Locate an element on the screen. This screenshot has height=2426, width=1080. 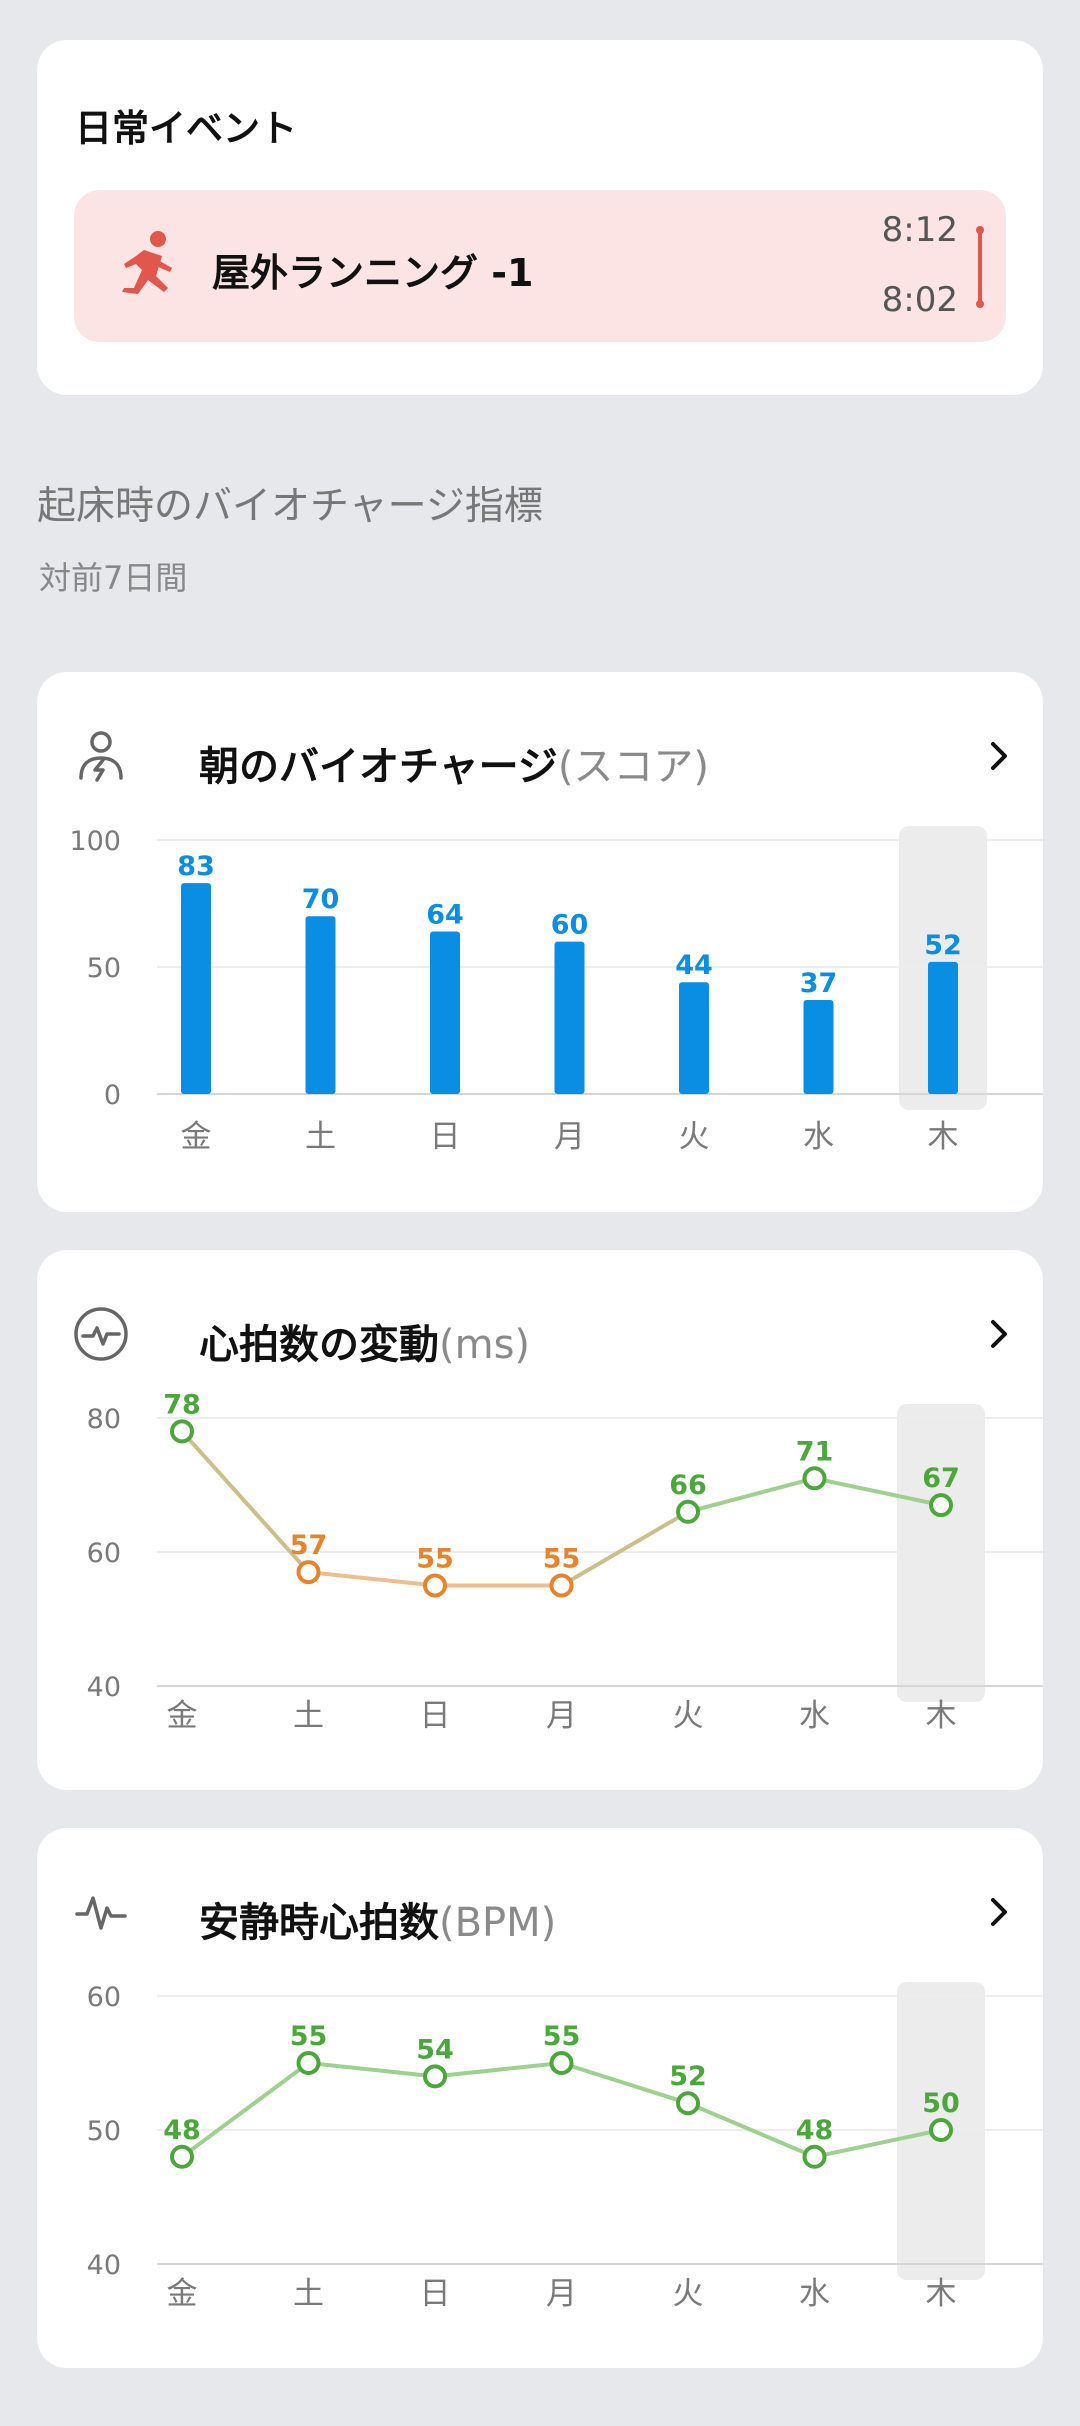
data-label: 67 is located at coordinates (941, 1478).